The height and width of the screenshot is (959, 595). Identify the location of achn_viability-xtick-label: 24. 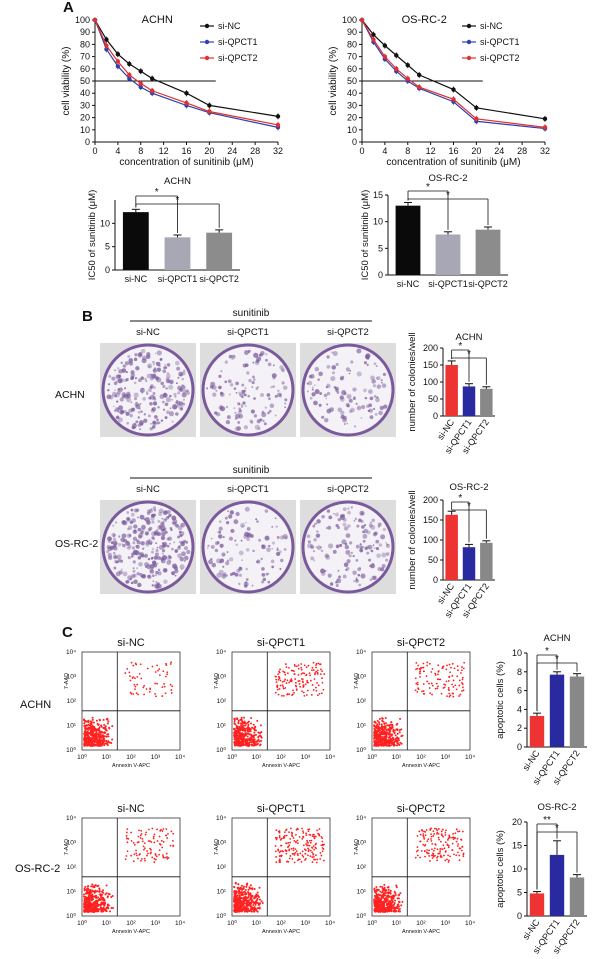
(232, 151).